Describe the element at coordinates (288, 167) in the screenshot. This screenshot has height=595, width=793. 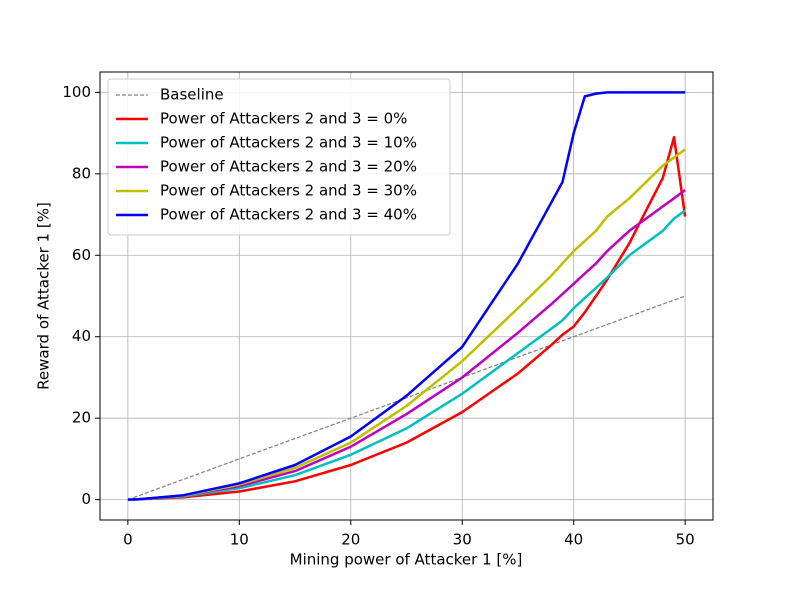
I see `legend-label: Power of Attackers 2 and 3 = 20%` at that location.